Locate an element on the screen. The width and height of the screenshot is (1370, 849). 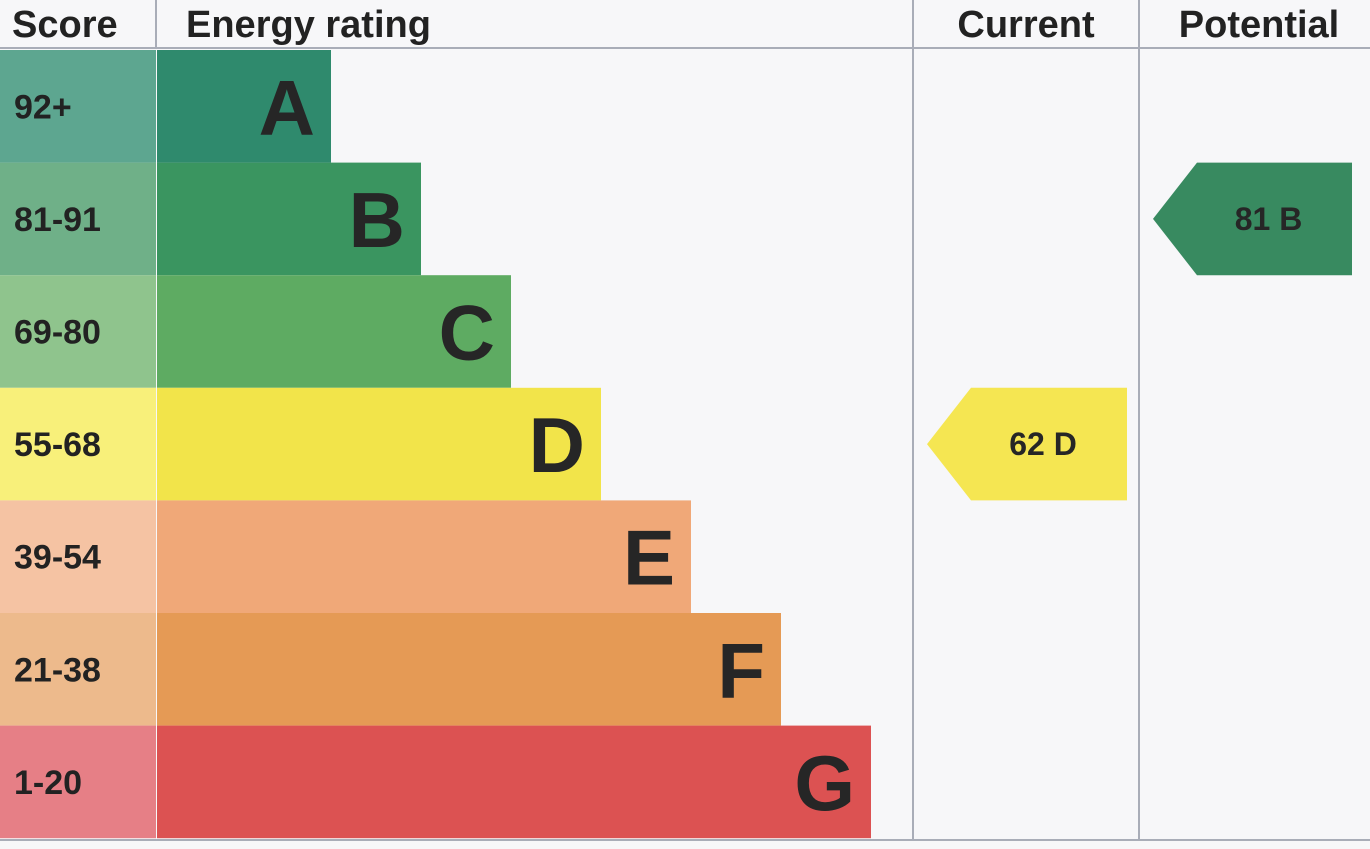
rating-bar-a is located at coordinates (244, 106).